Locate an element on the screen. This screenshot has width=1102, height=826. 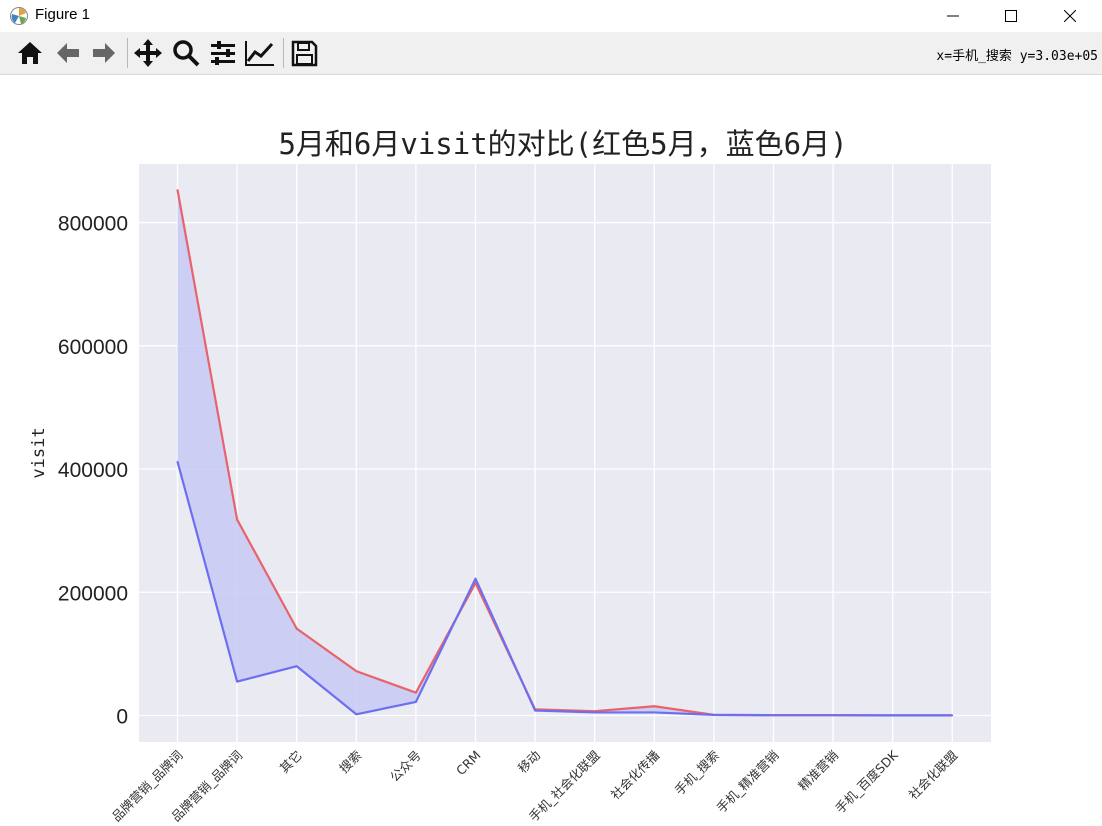
home-icon is located at coordinates (30, 53).